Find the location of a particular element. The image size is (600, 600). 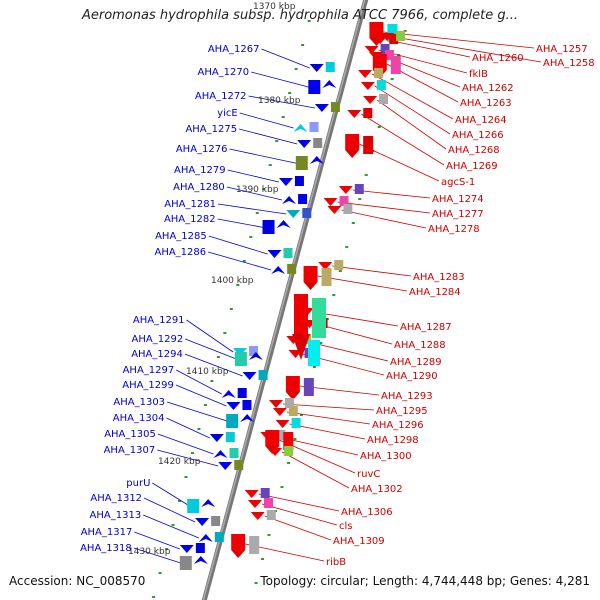

reverse-gene-label: AHA_1266 is located at coordinates (478, 135).